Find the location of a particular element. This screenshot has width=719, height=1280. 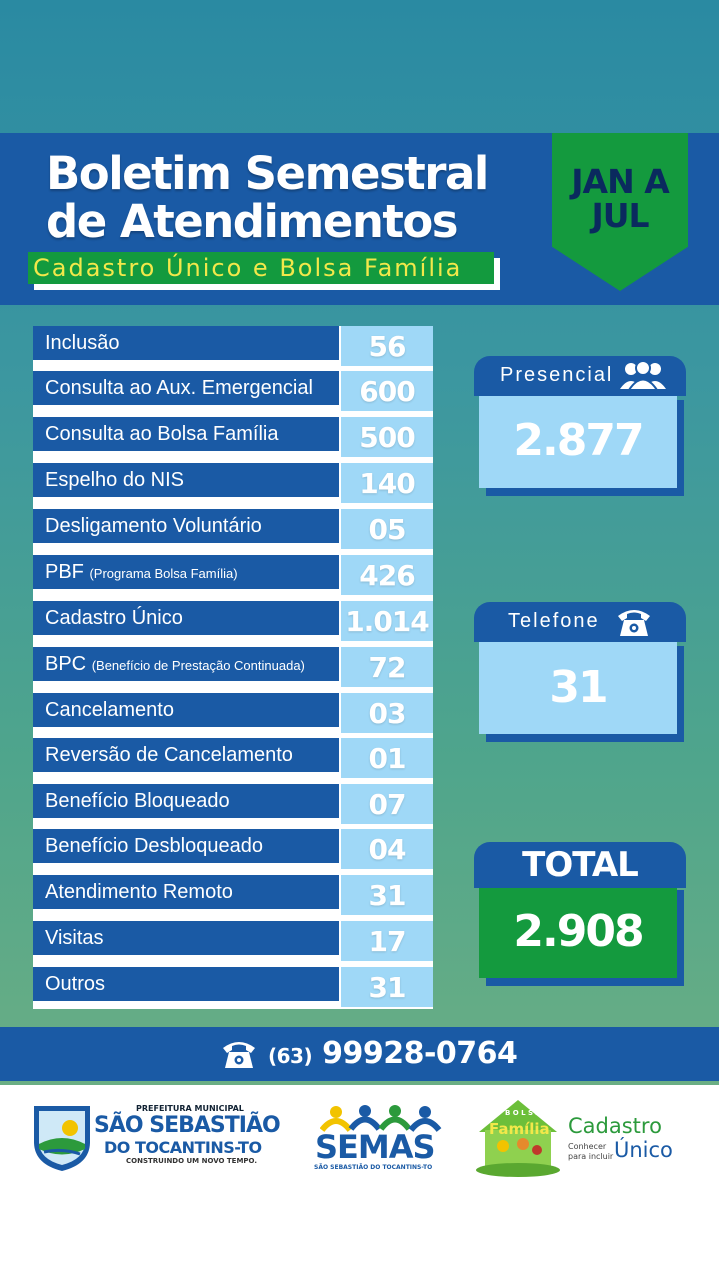

table-row: Desligamento Voluntário 05 is located at coordinates (233, 529).